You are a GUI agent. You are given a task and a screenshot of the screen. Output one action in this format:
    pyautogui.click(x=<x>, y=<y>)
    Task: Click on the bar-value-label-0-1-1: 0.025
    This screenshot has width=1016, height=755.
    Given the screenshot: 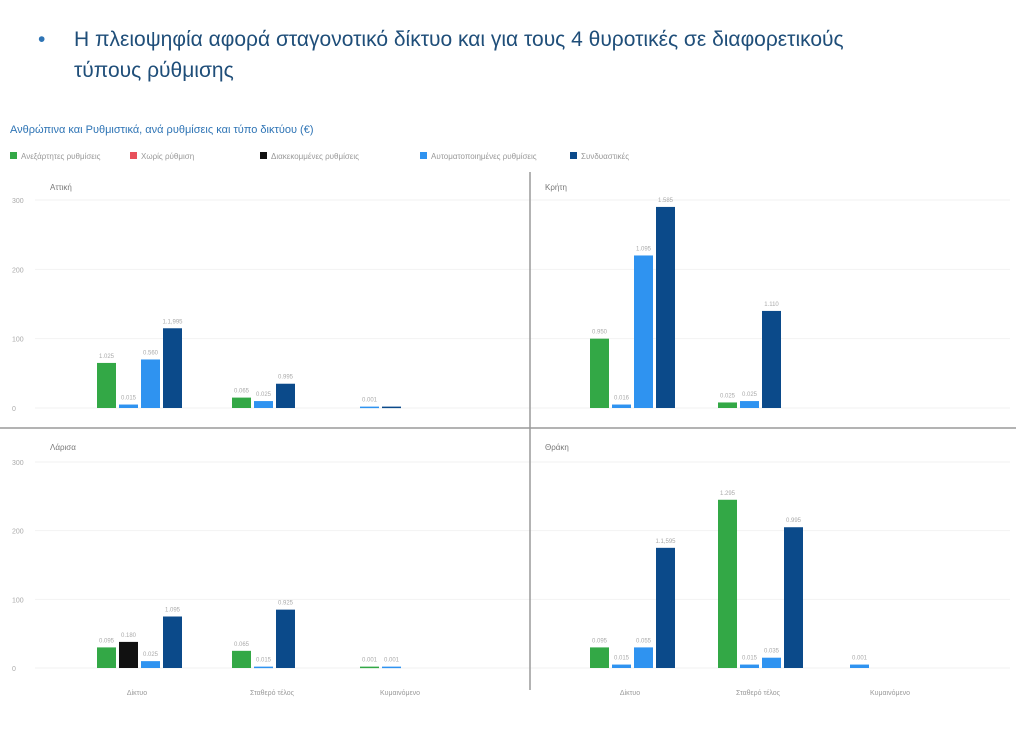 What is the action you would take?
    pyautogui.click(x=264, y=395)
    